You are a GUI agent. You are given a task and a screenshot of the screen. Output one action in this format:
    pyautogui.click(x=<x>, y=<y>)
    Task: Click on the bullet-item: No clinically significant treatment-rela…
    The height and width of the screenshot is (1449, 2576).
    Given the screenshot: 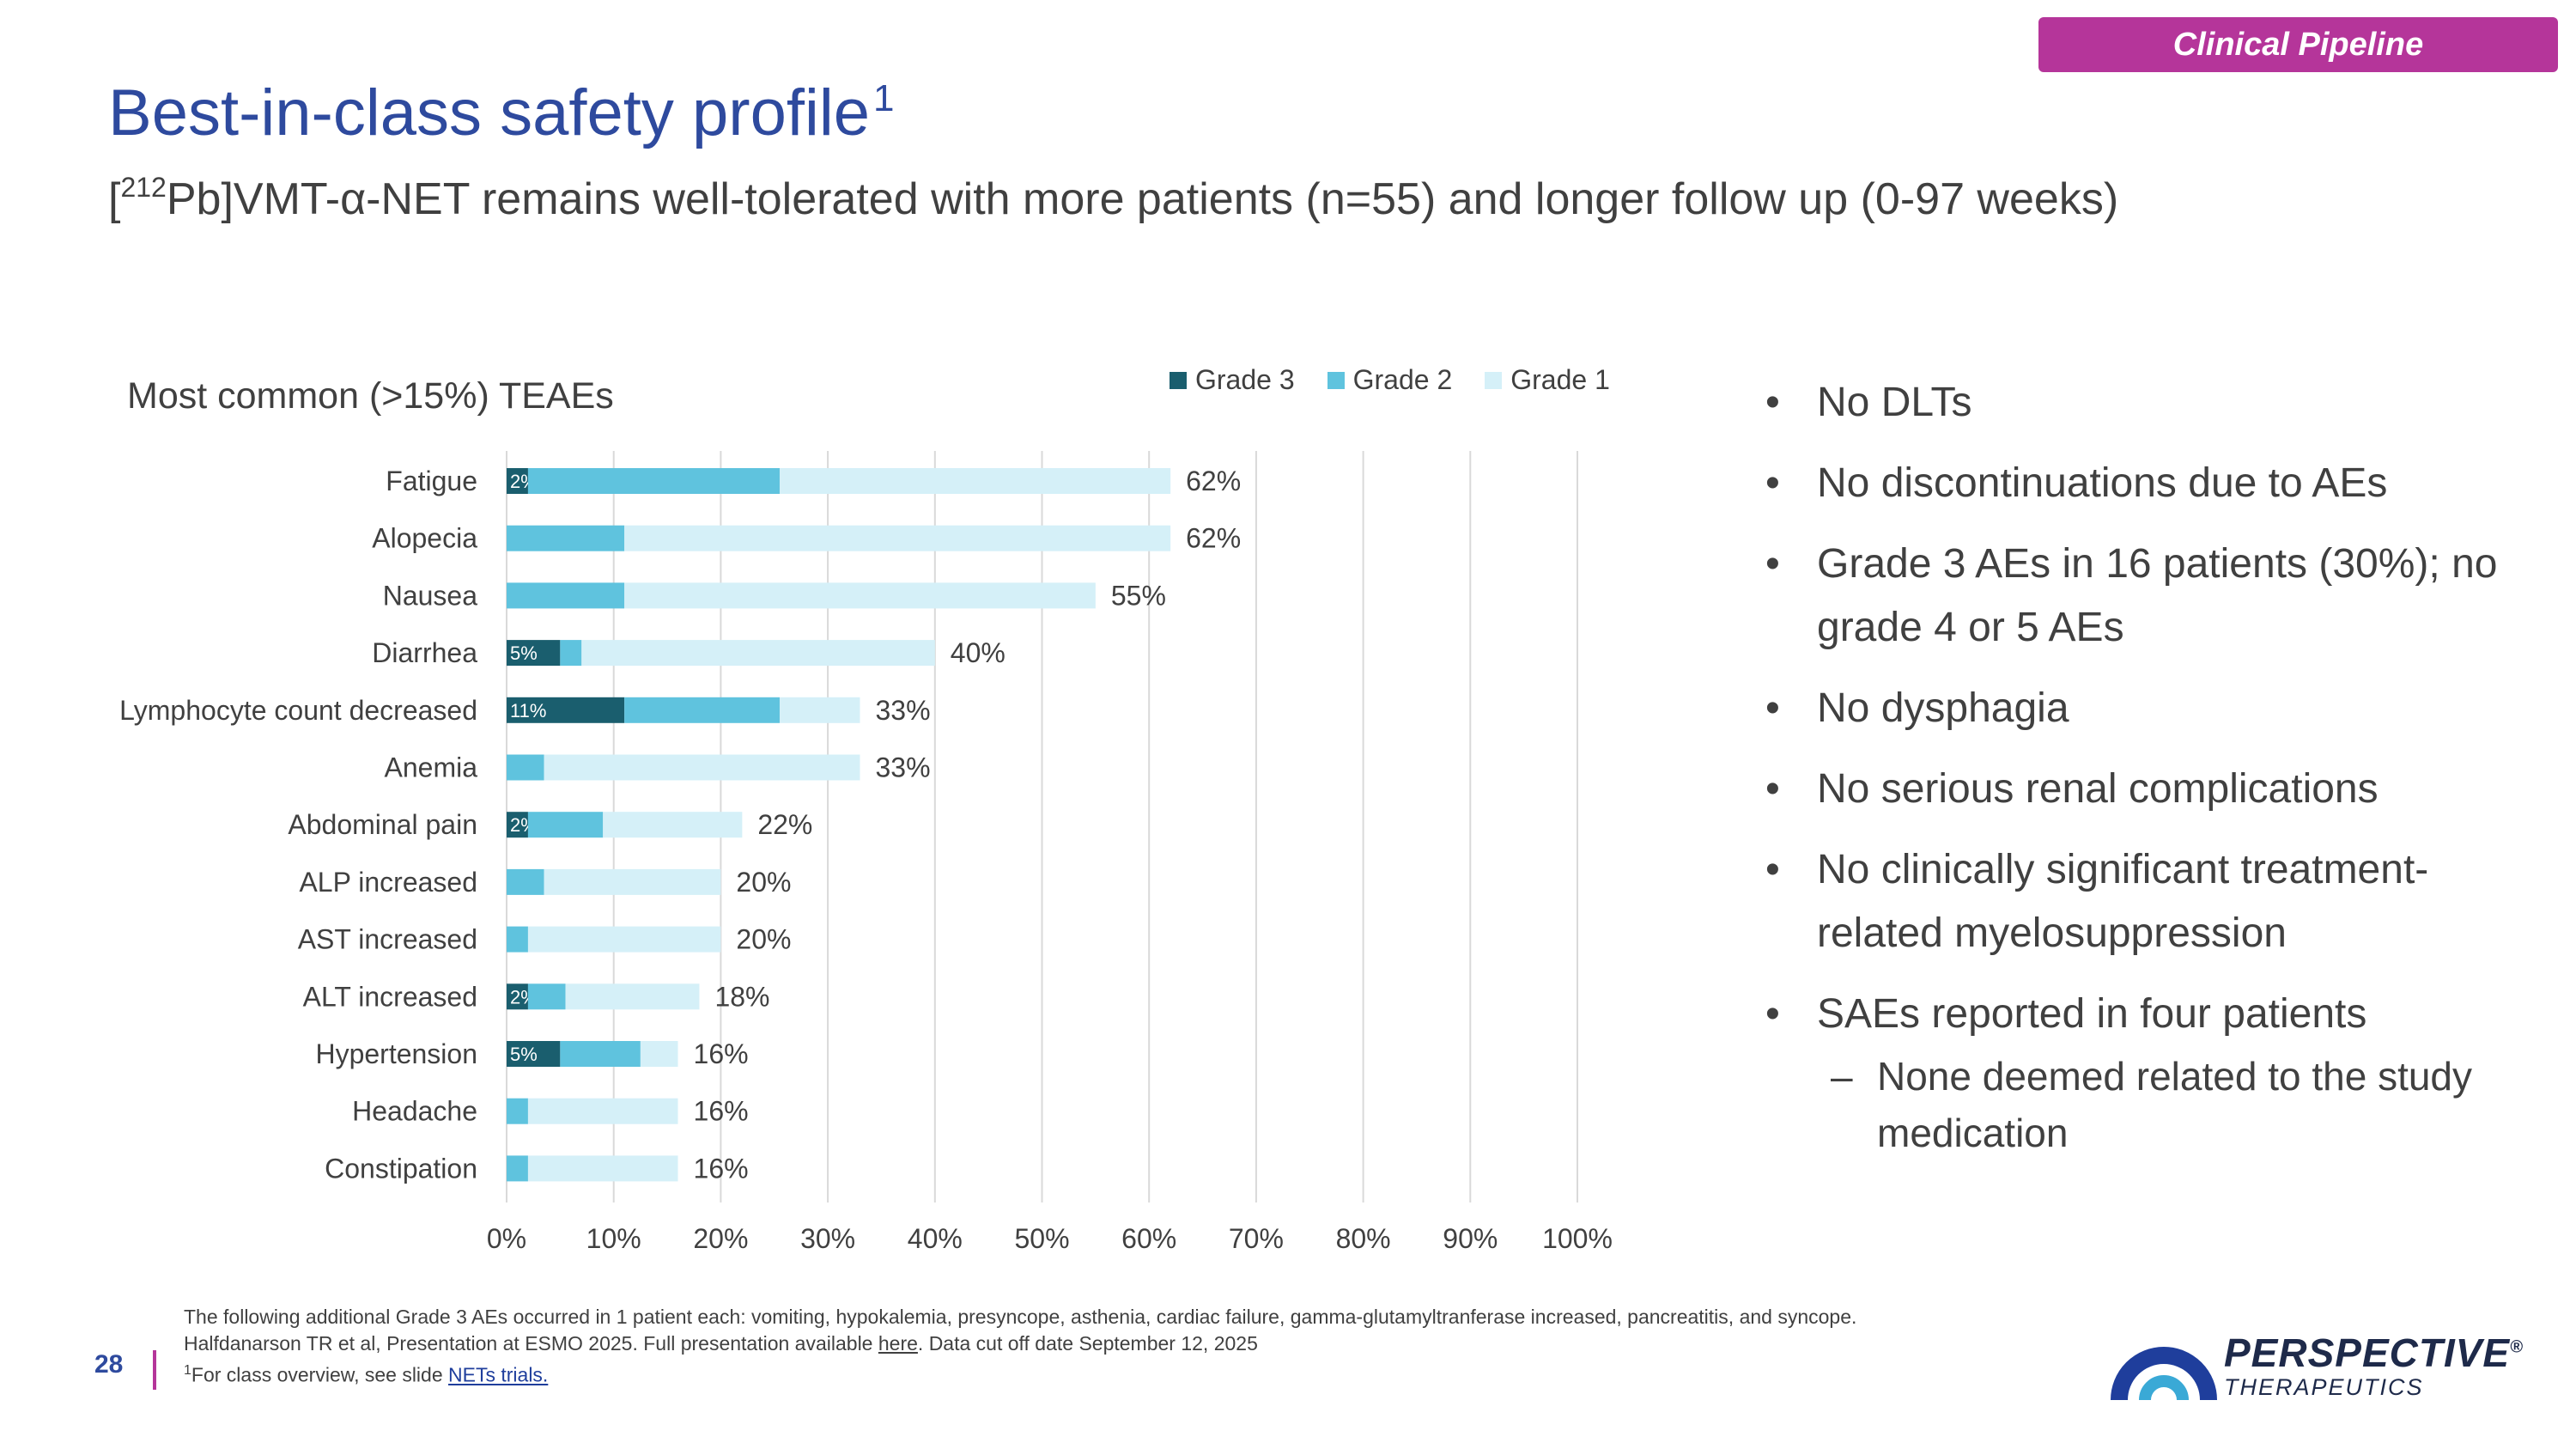 What is the action you would take?
    pyautogui.click(x=2151, y=901)
    